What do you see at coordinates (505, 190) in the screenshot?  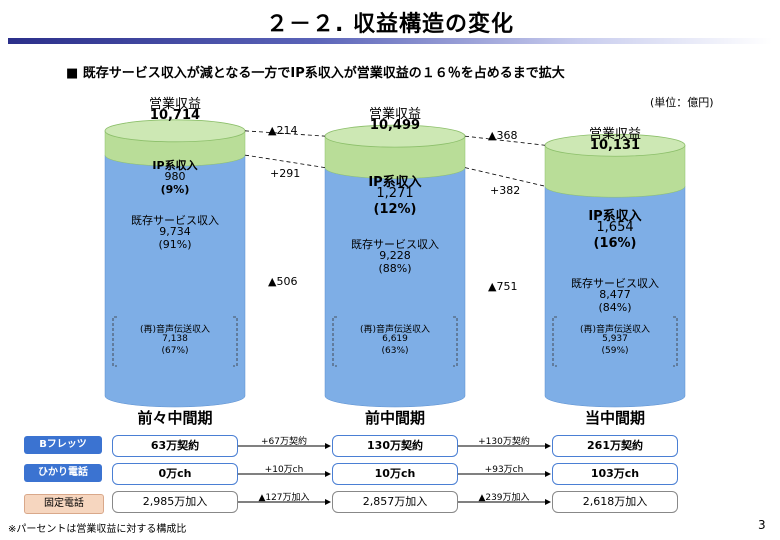 I see `ip-change-label: +382` at bounding box center [505, 190].